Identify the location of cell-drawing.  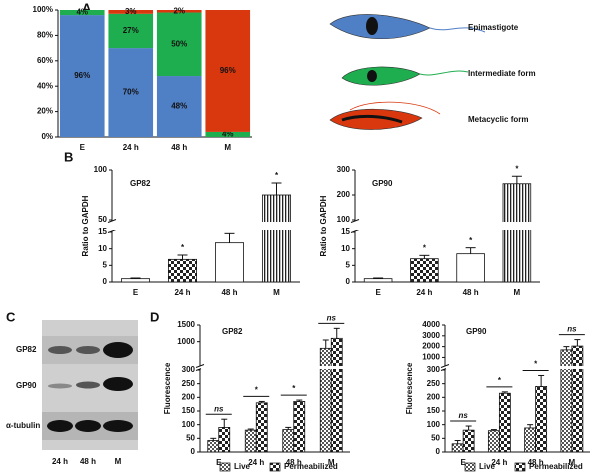
(407, 72).